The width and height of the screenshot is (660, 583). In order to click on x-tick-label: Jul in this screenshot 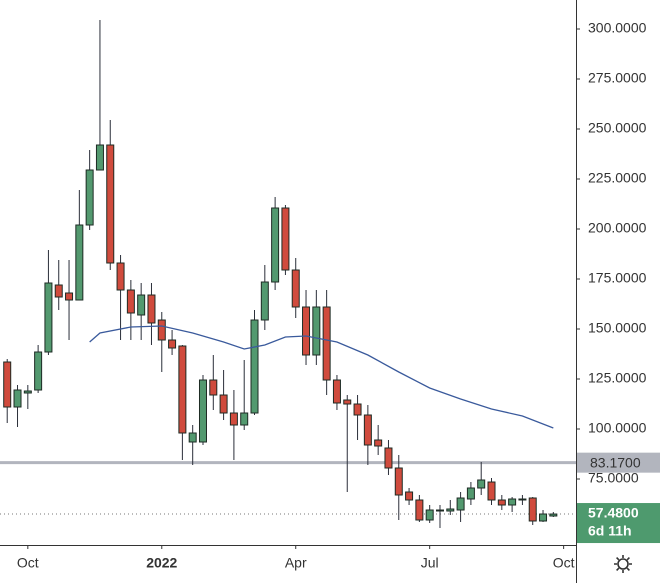, I will do `click(430, 563)`.